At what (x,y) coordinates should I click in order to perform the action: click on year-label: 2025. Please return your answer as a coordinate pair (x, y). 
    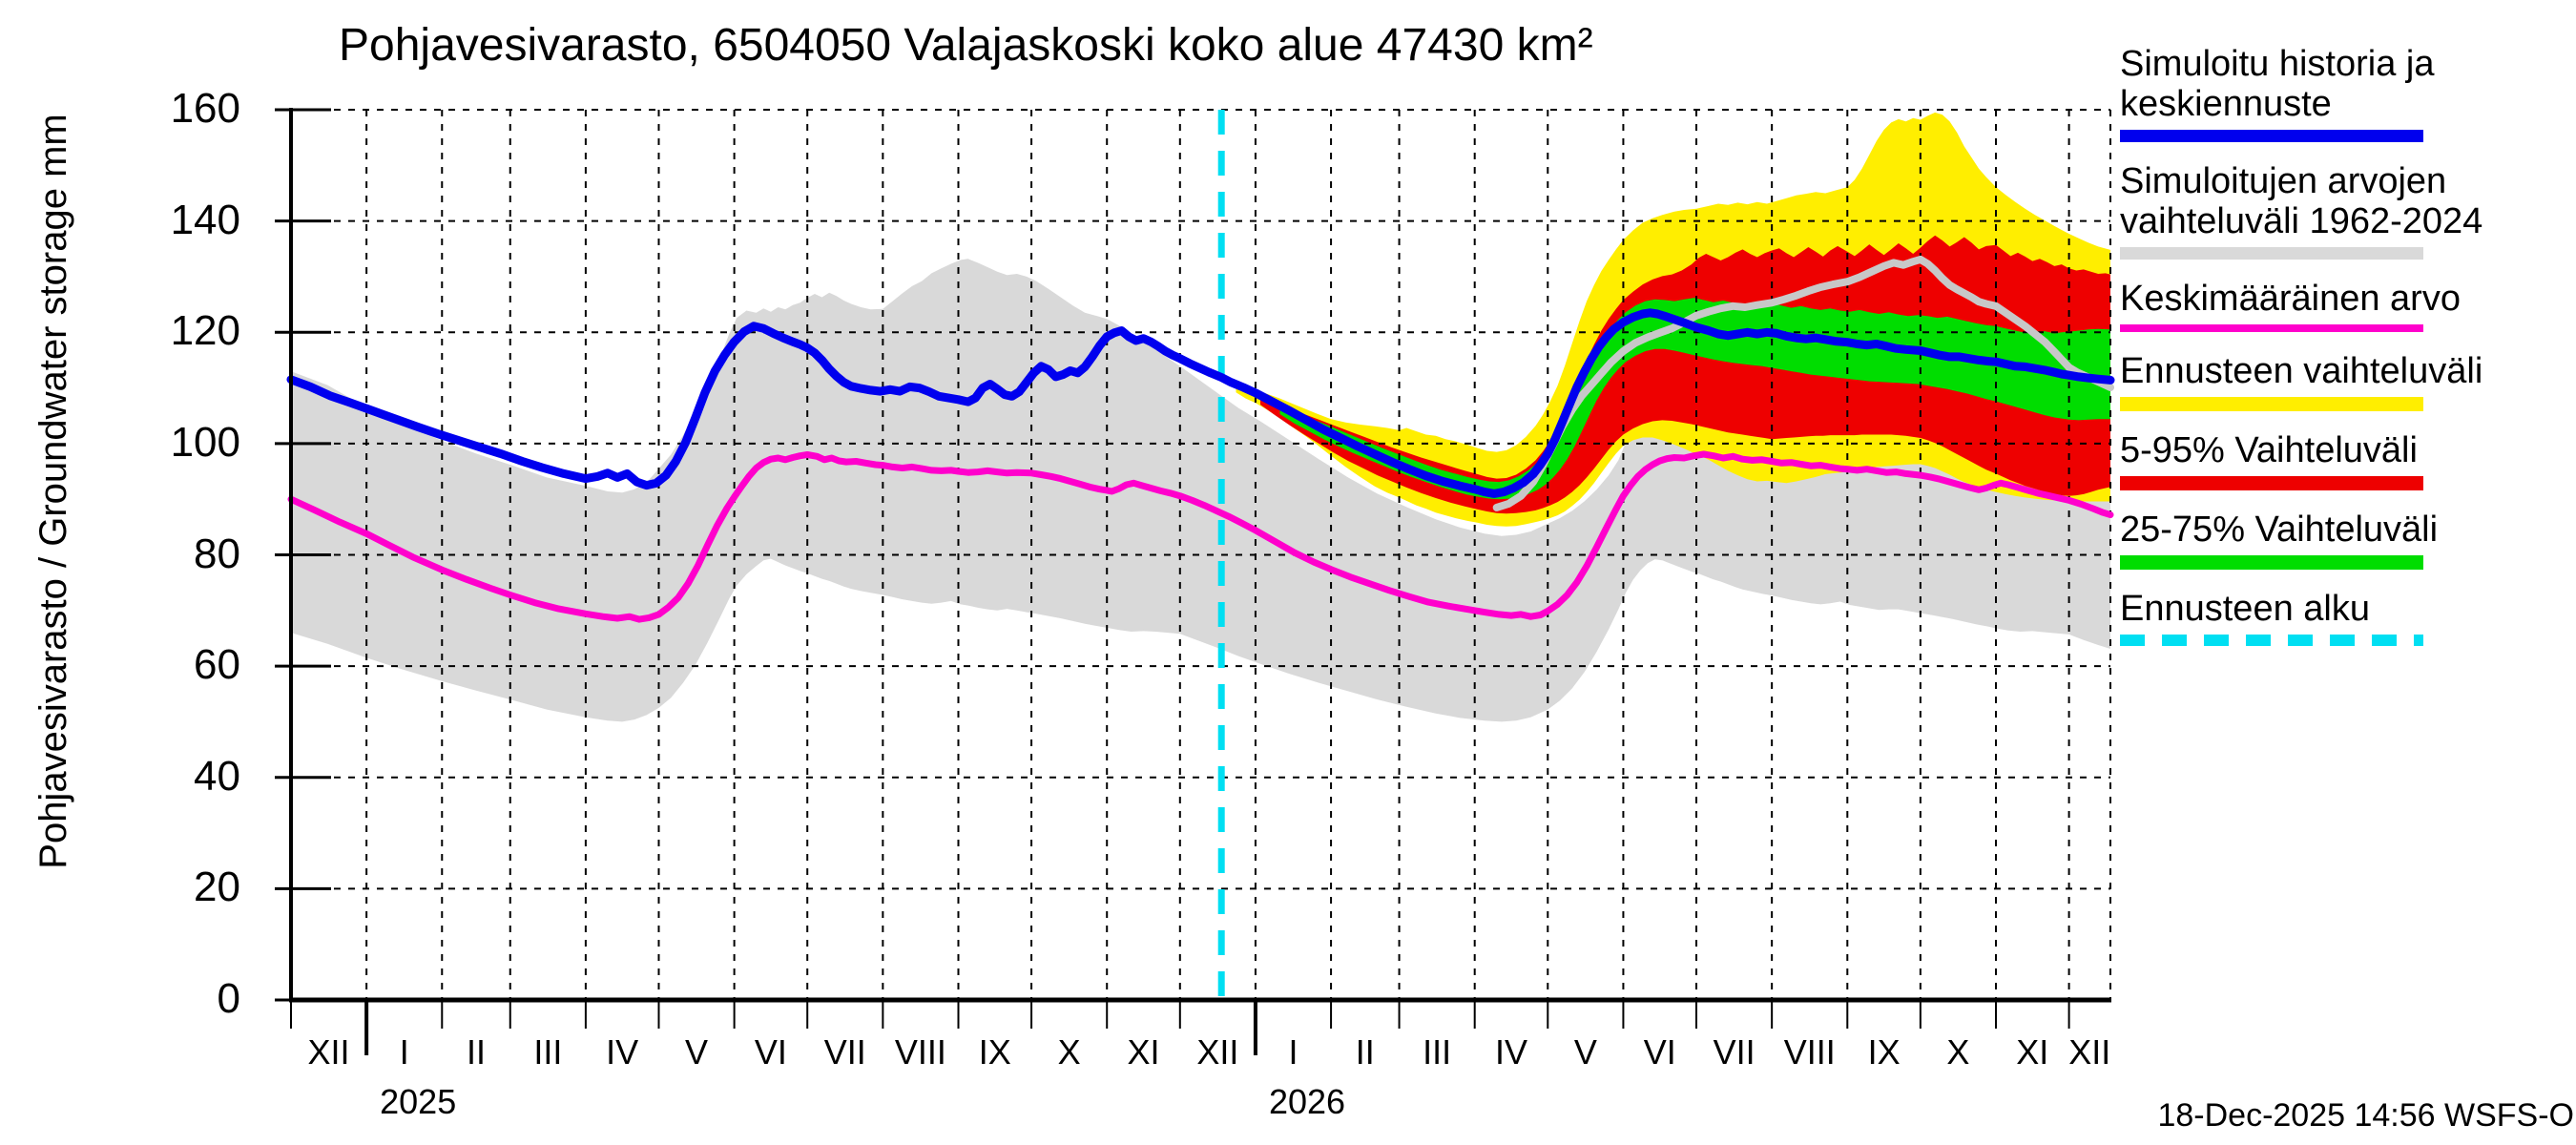
    Looking at the image, I should click on (418, 1101).